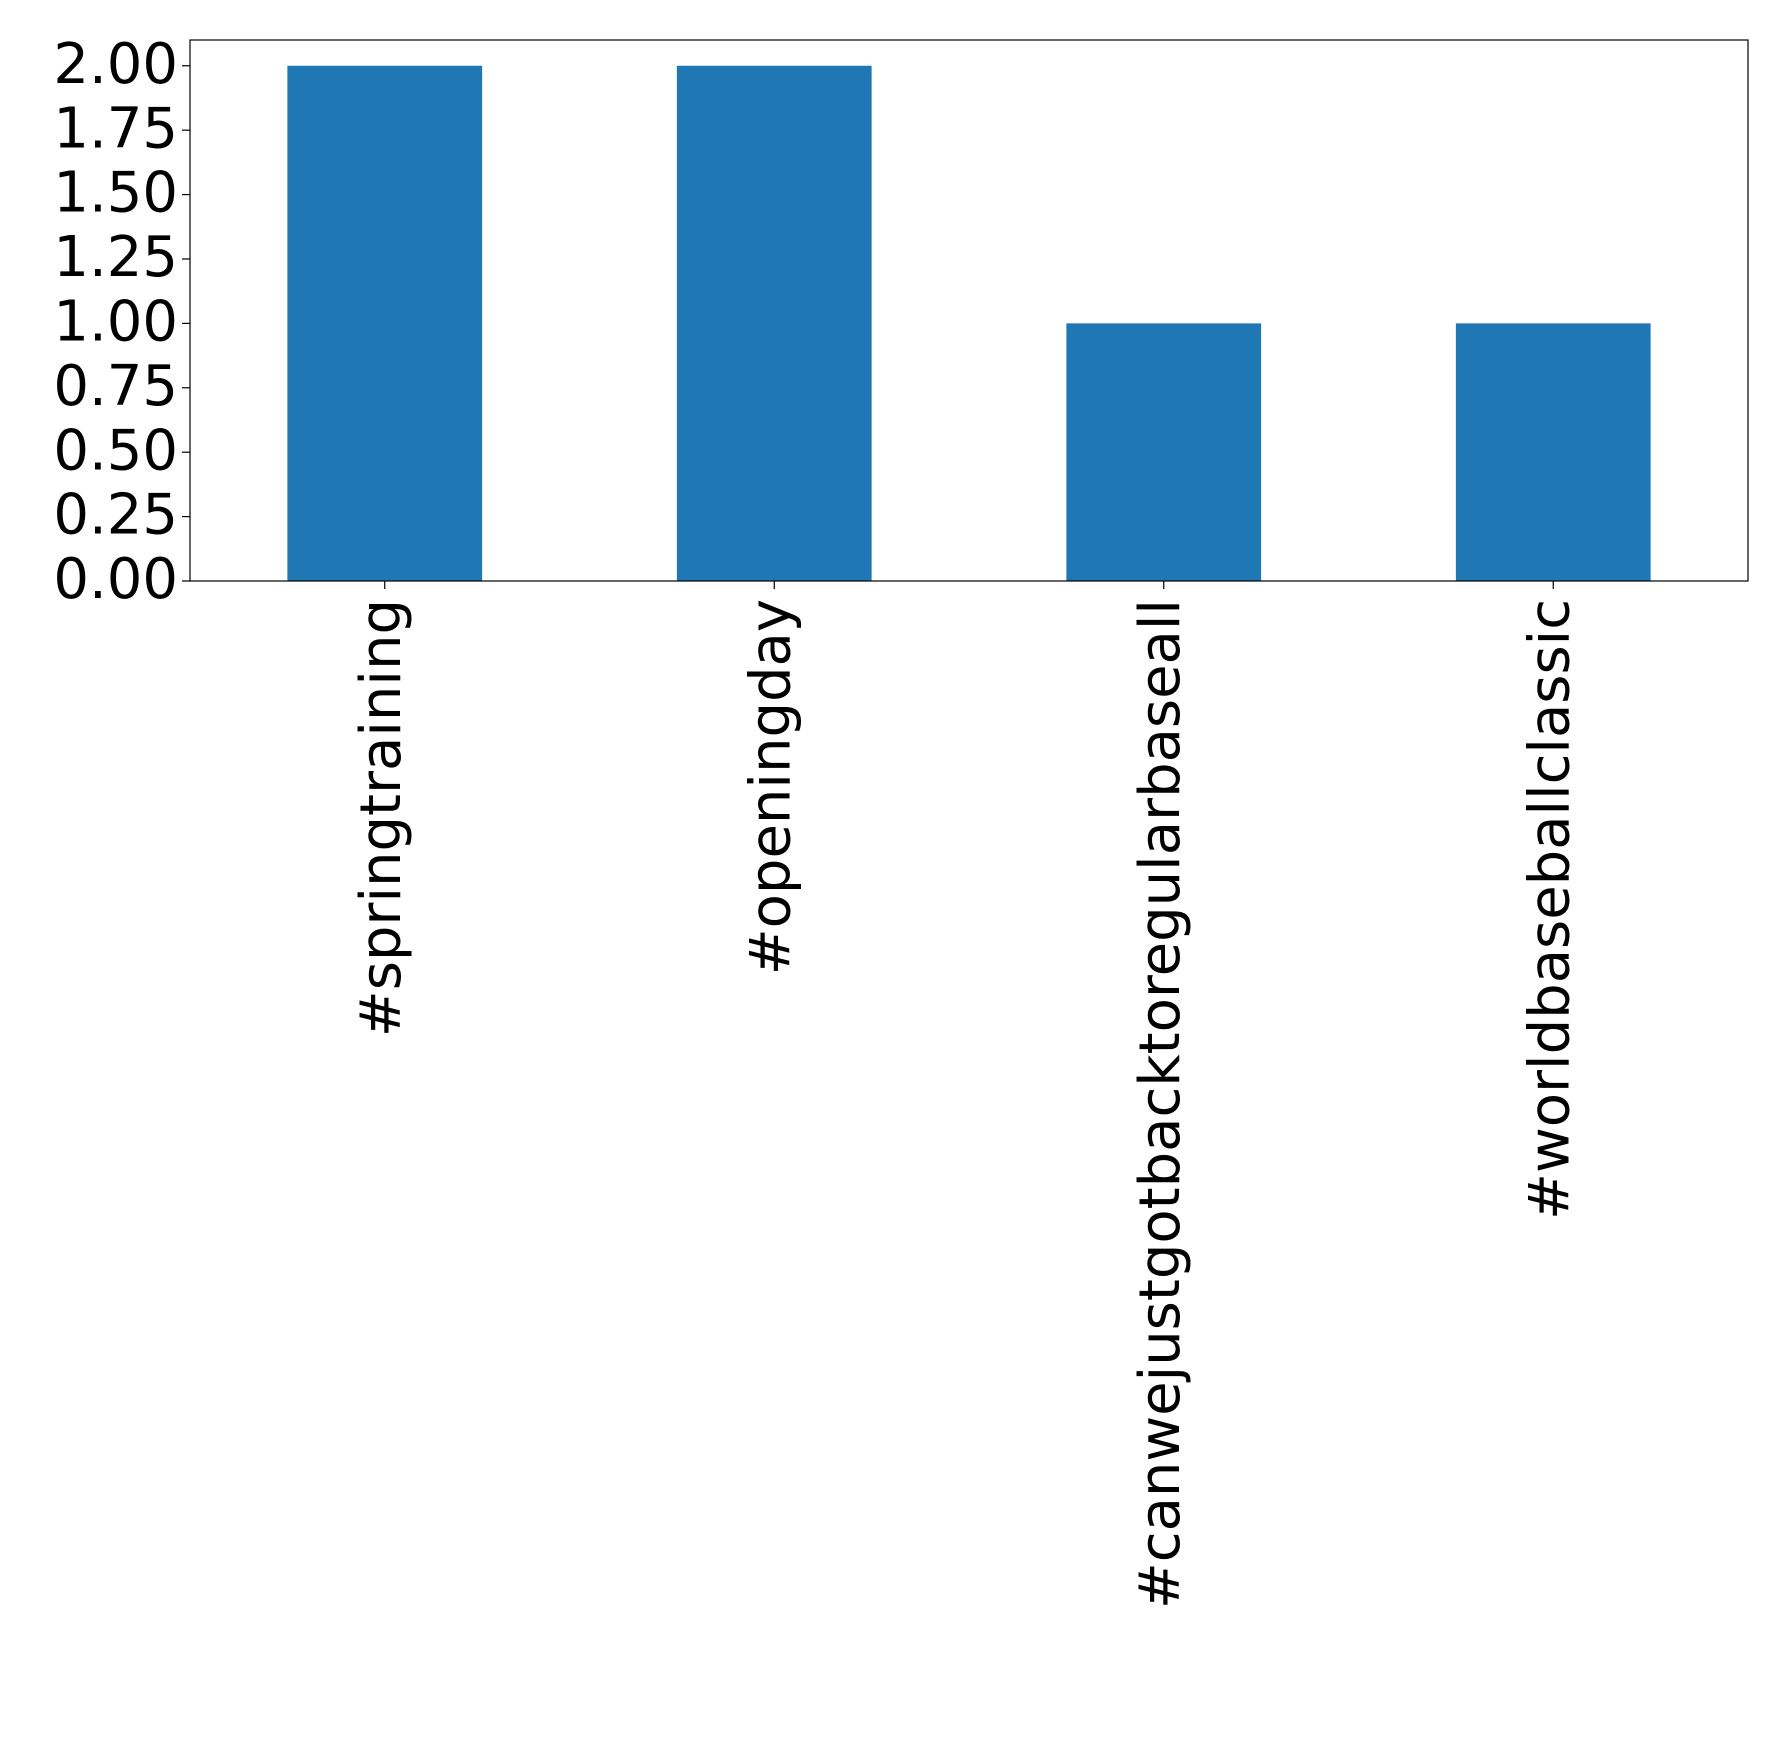 This screenshot has width=1778, height=1755. What do you see at coordinates (115, 257) in the screenshot?
I see `y-tick-label: 1.25` at bounding box center [115, 257].